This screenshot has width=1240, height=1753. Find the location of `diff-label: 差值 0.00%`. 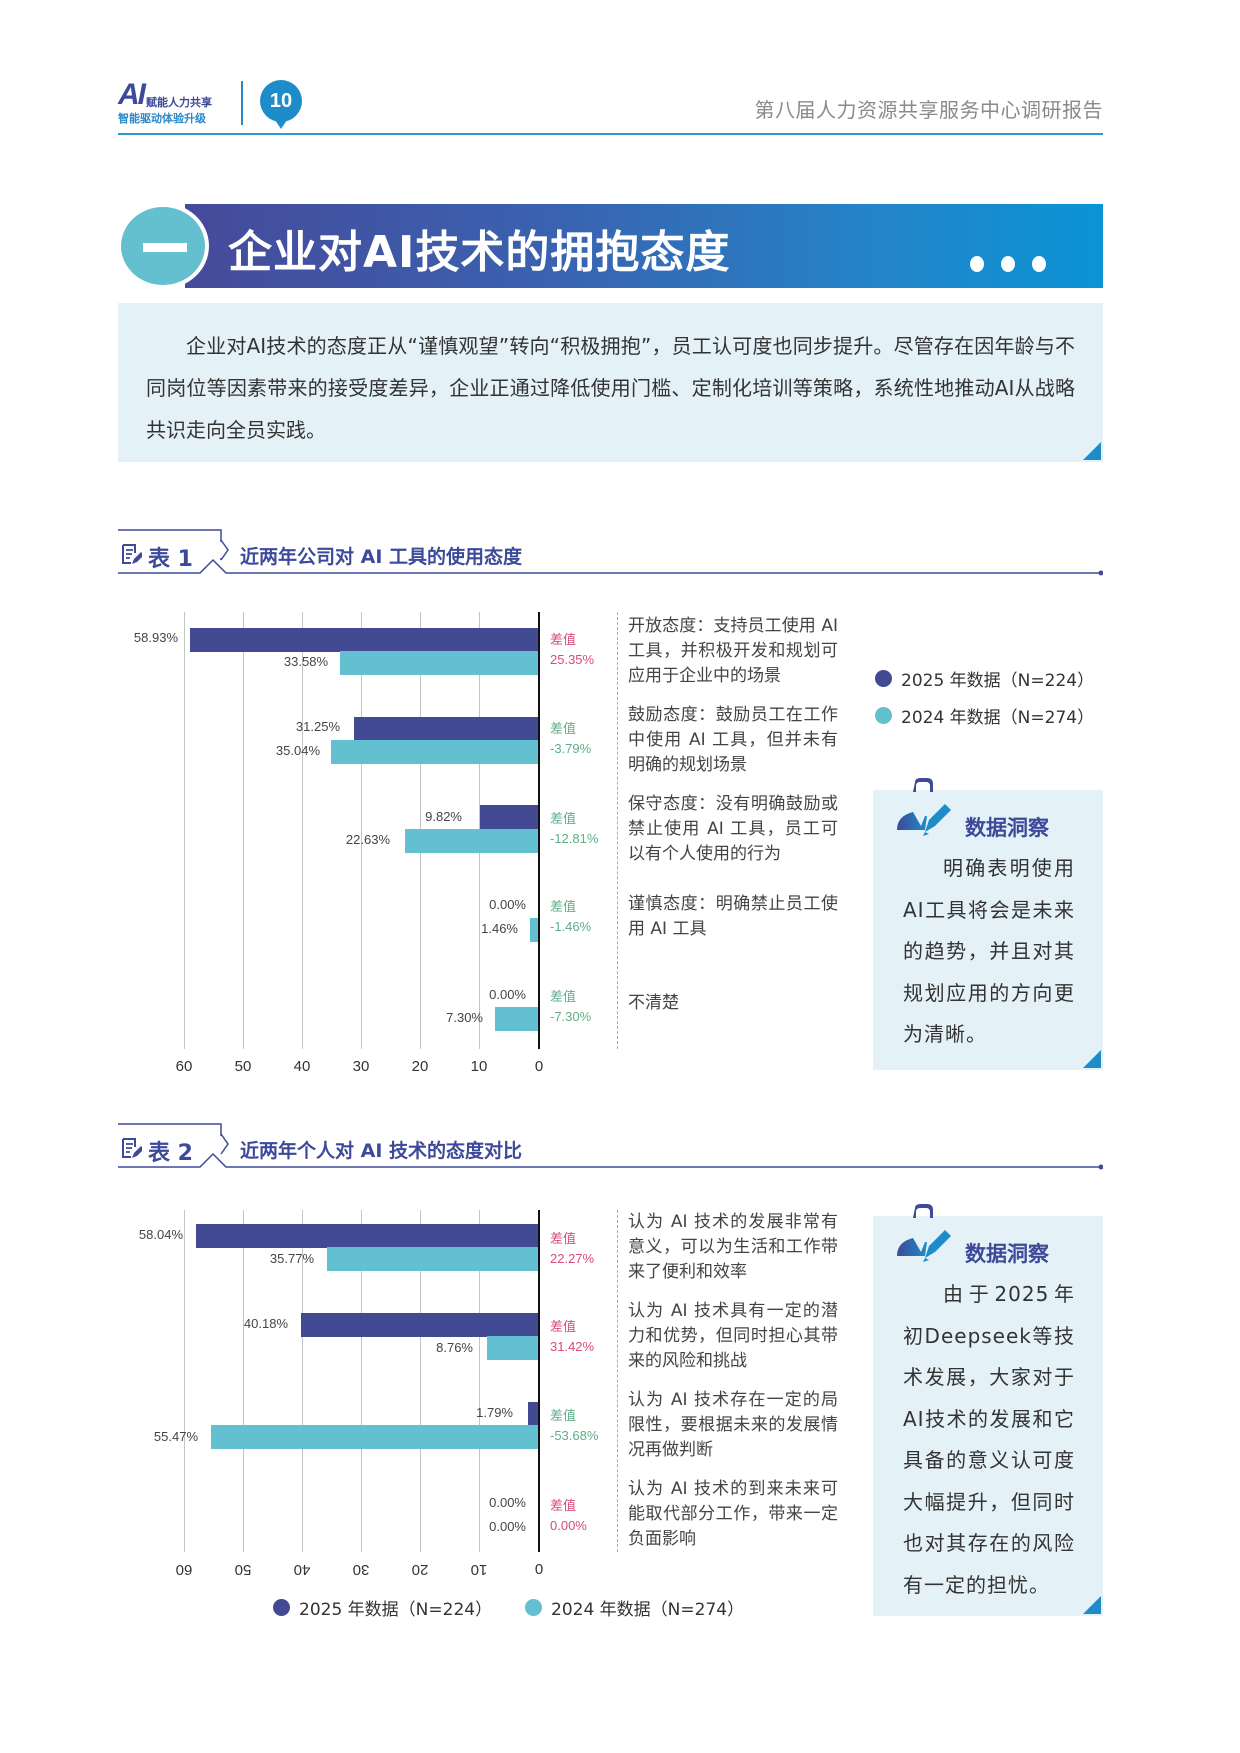

diff-label: 差值 0.00% is located at coordinates (568, 1515).